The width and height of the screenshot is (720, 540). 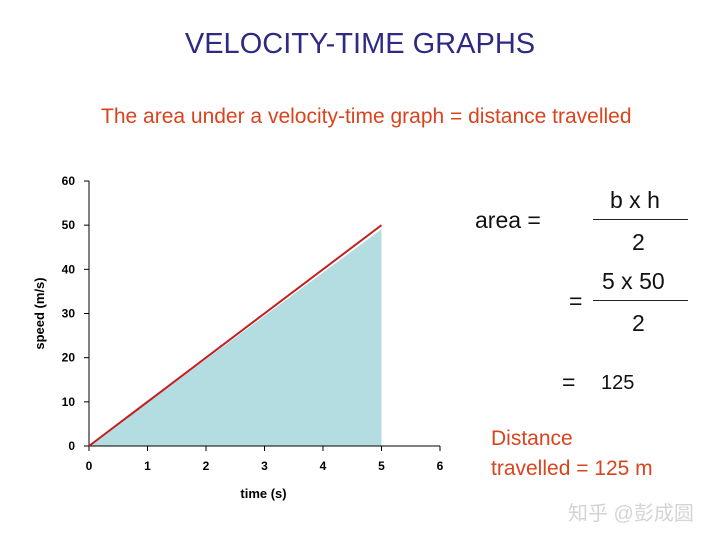 I want to click on y-axis-label: speed (m/s), so click(x=39, y=313).